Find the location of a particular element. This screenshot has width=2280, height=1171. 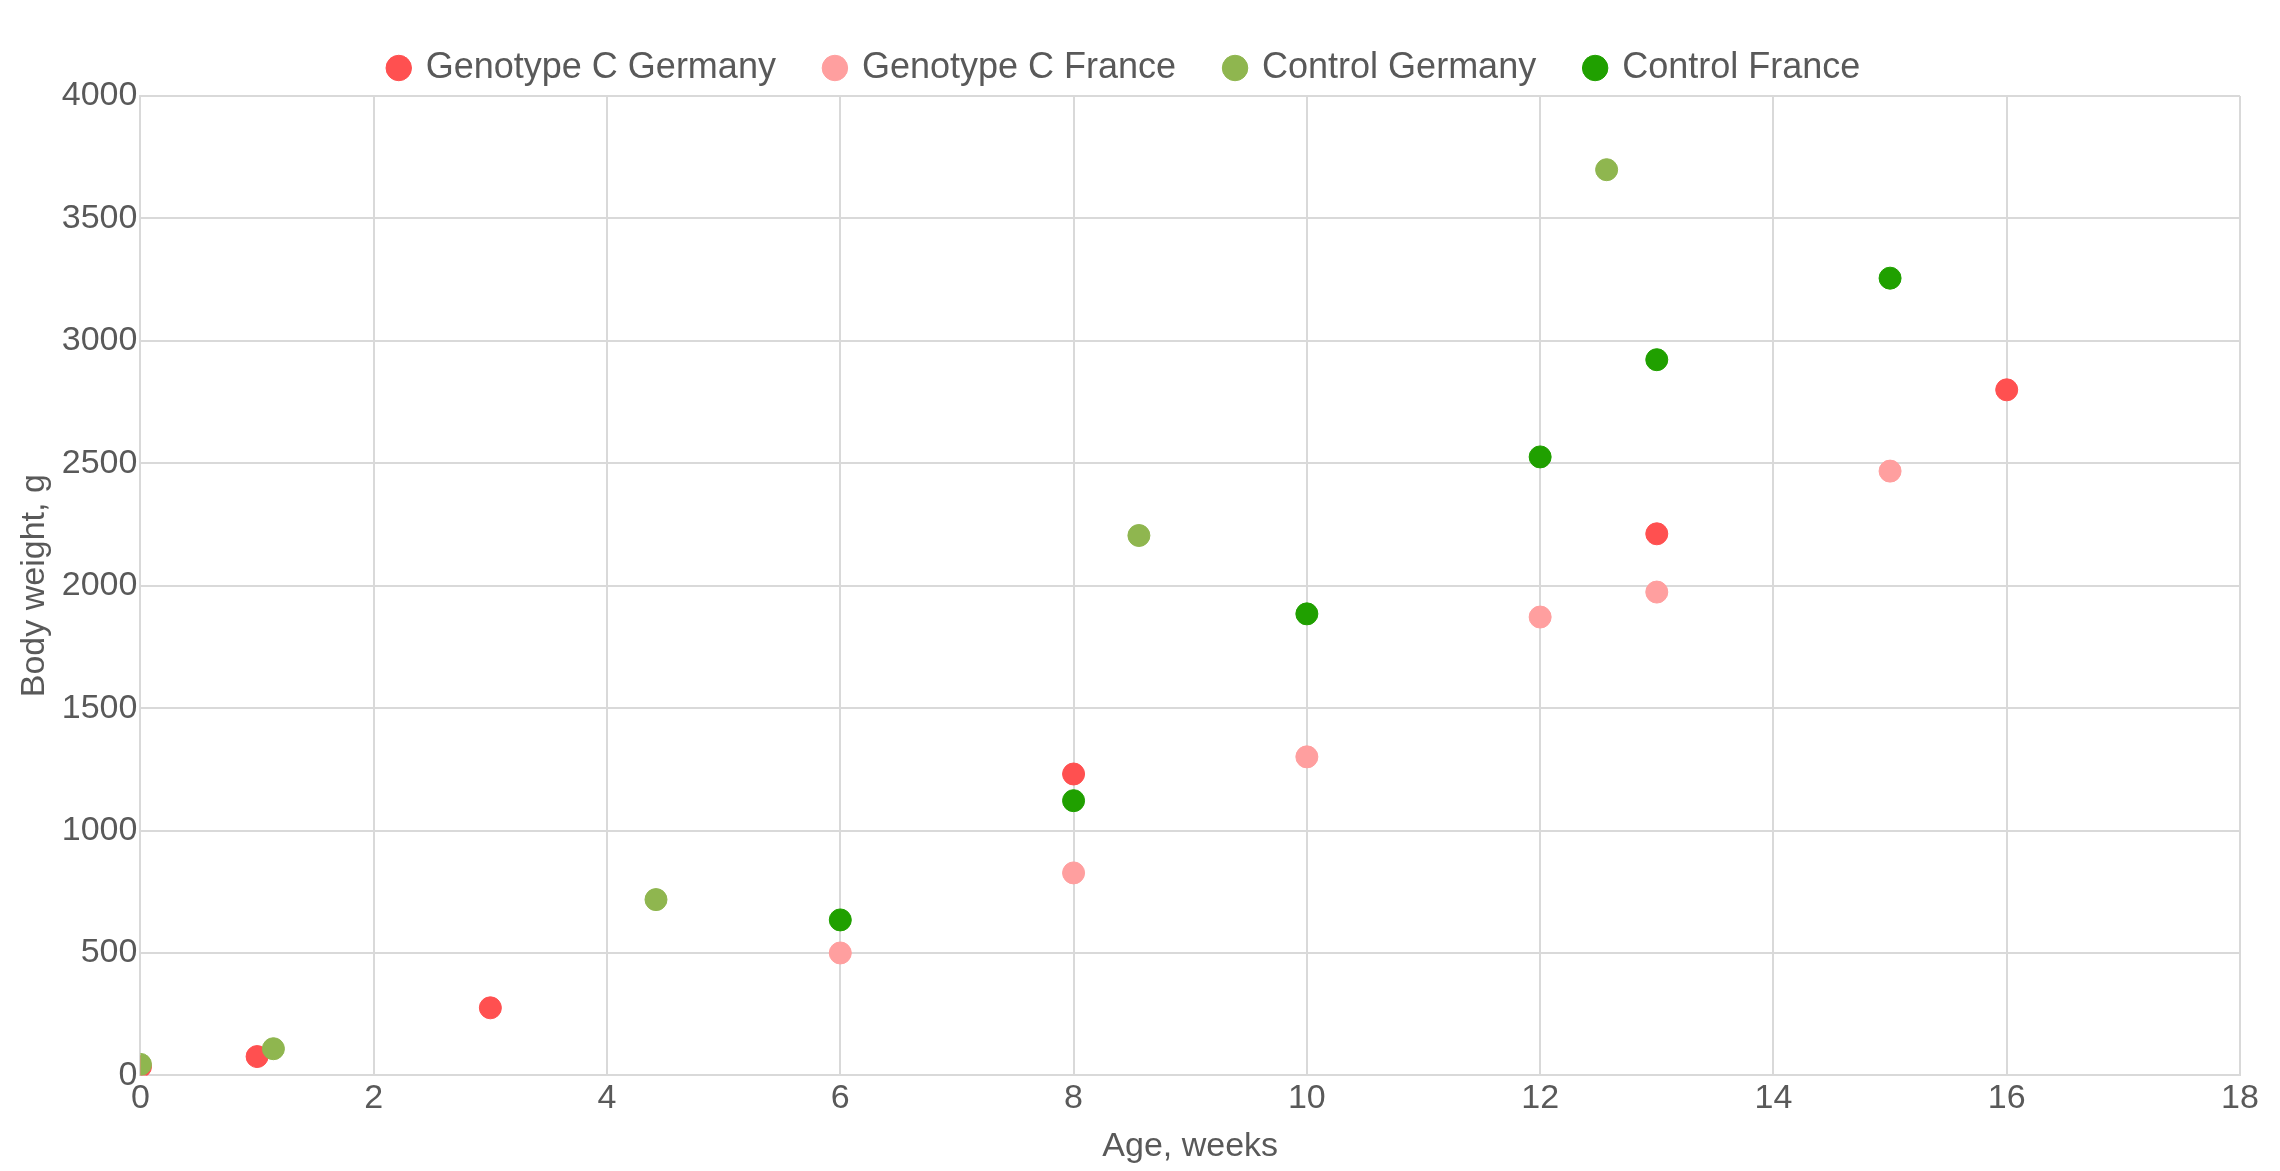

x-tick-label: 6 is located at coordinates (840, 1096).